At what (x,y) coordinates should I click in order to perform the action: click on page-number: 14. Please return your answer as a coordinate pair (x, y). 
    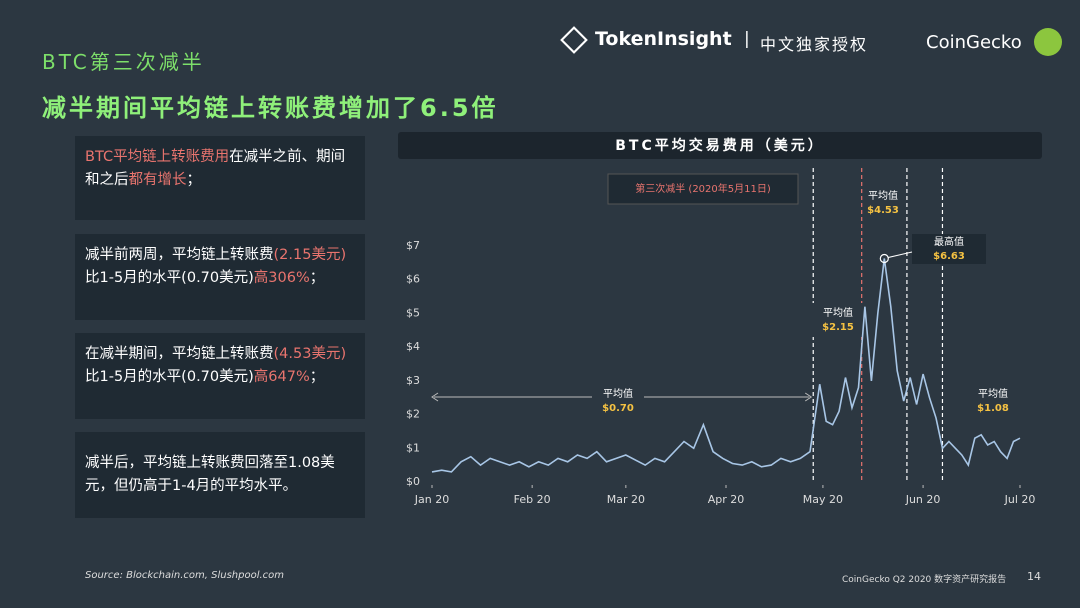
    Looking at the image, I should click on (1034, 576).